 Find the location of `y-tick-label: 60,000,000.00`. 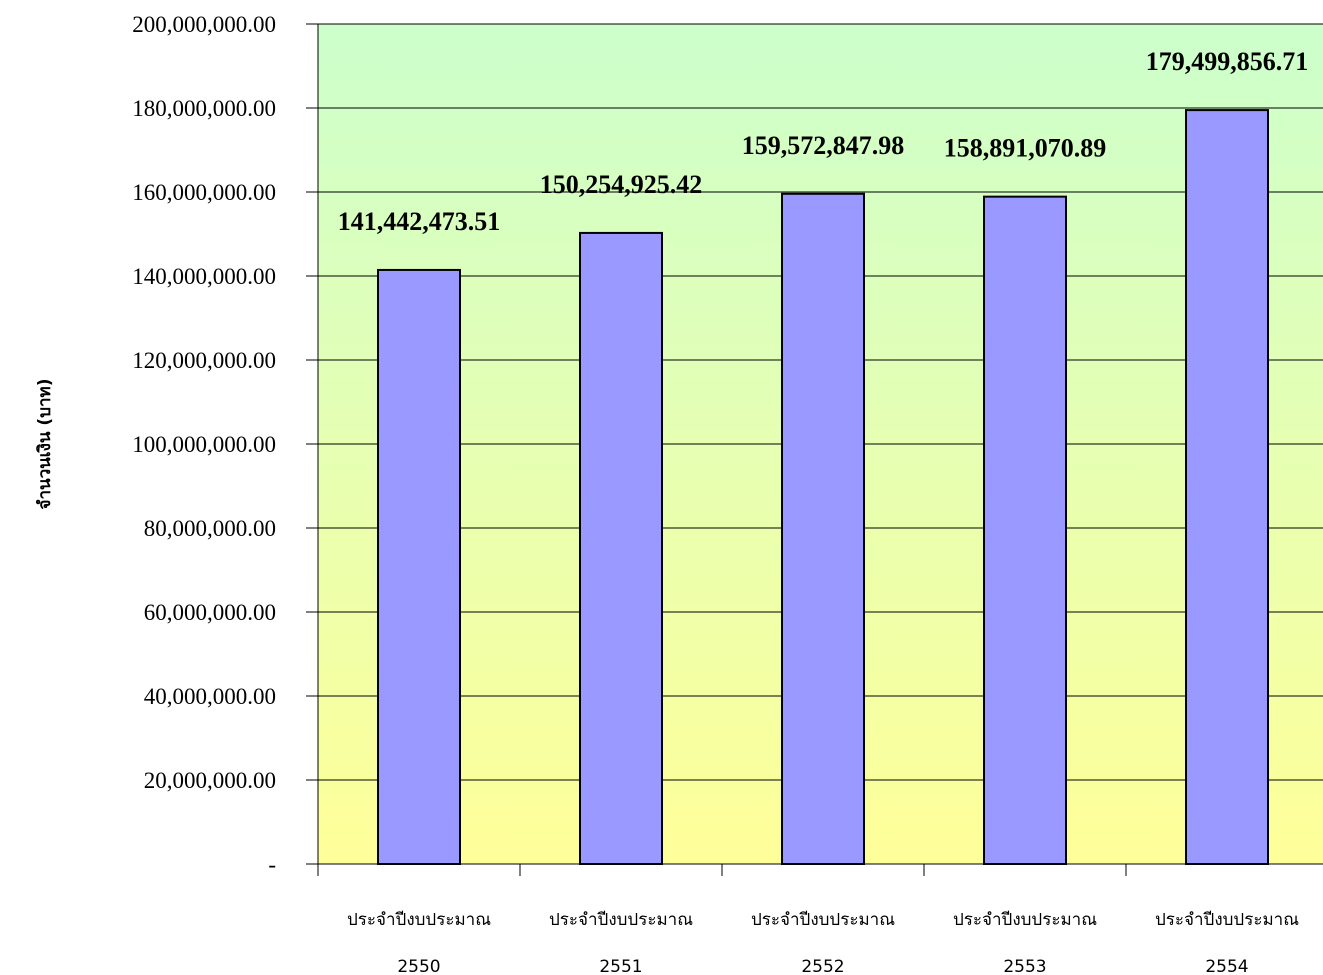

y-tick-label: 60,000,000.00 is located at coordinates (210, 612).